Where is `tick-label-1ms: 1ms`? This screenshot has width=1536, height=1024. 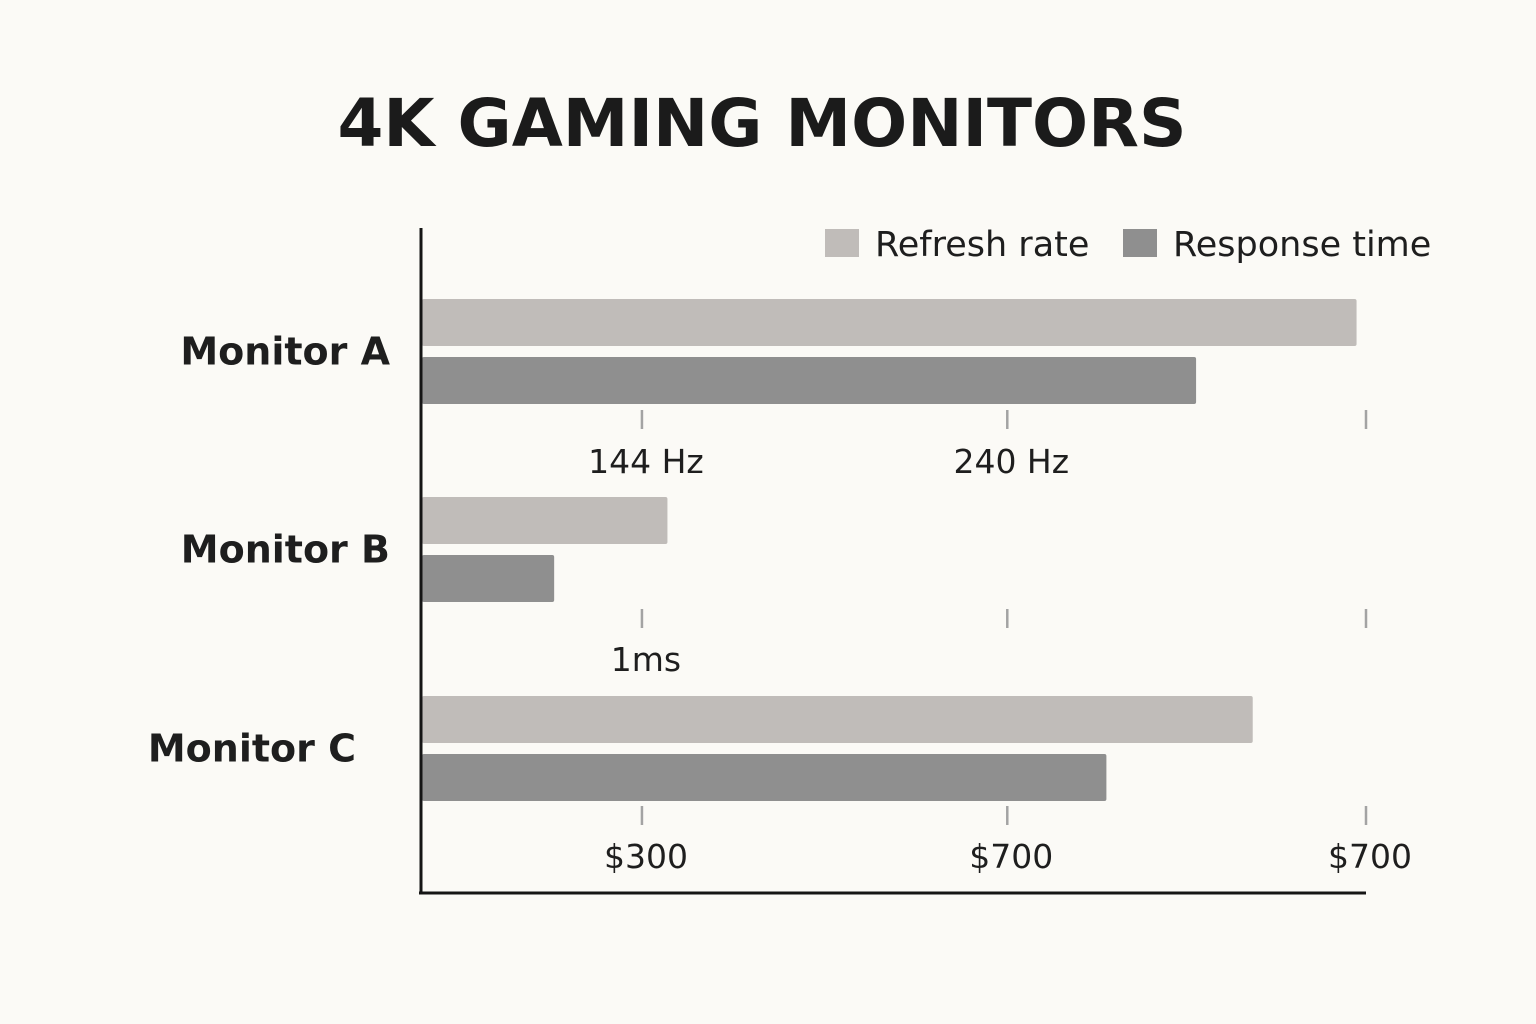 tick-label-1ms: 1ms is located at coordinates (646, 659).